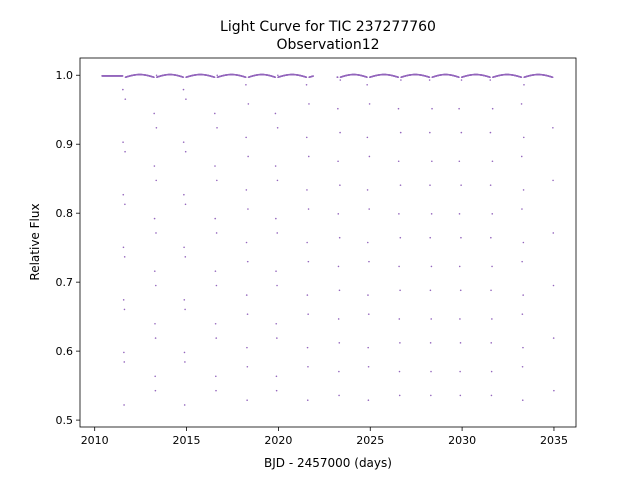 This screenshot has height=480, width=640. What do you see at coordinates (462, 440) in the screenshot?
I see `x-tick-label: 2030` at bounding box center [462, 440].